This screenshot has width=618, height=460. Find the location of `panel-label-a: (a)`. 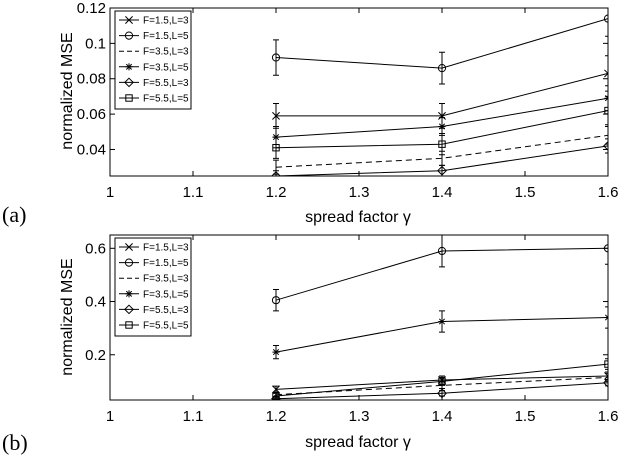

panel-label-a: (a) is located at coordinates (14, 214).